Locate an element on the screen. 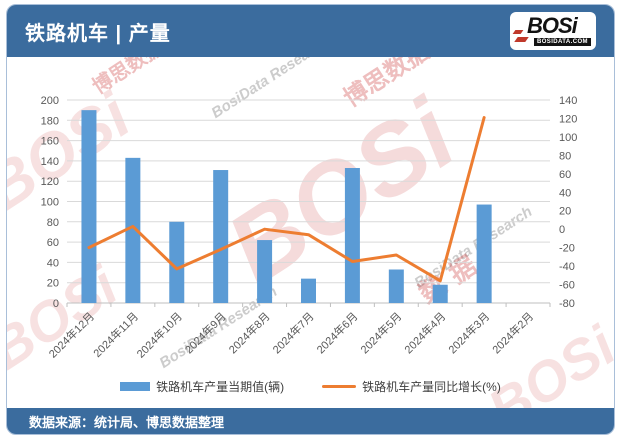 This screenshot has height=437, width=621. svg-text: 180 is located at coordinates (50, 121).